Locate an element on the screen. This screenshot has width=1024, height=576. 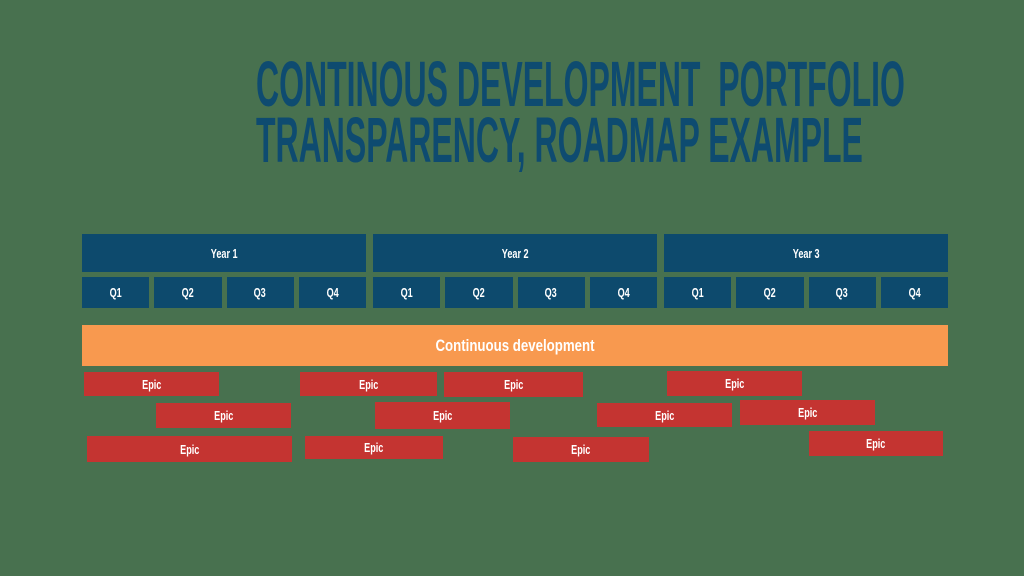
epic-bar-row2-7: Epic is located at coordinates (664, 415).